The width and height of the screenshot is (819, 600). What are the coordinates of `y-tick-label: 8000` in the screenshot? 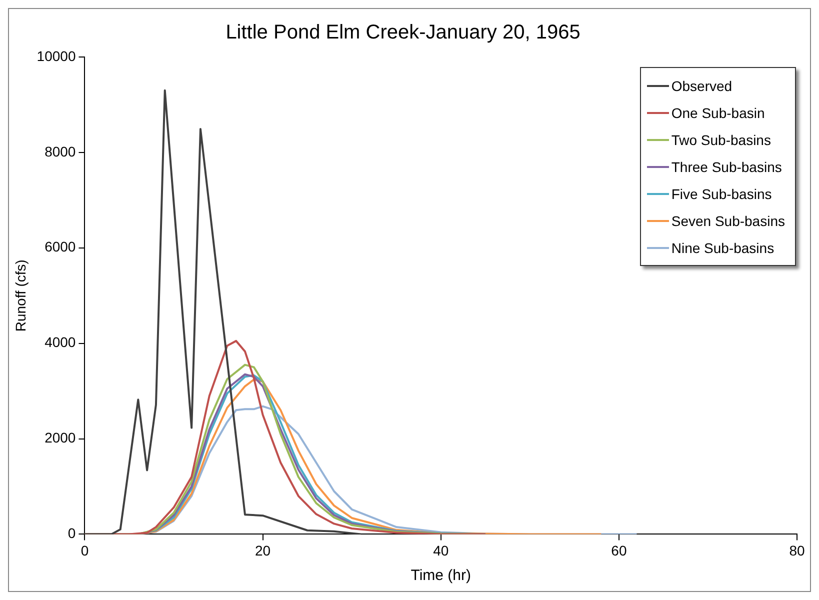 It's located at (60, 151).